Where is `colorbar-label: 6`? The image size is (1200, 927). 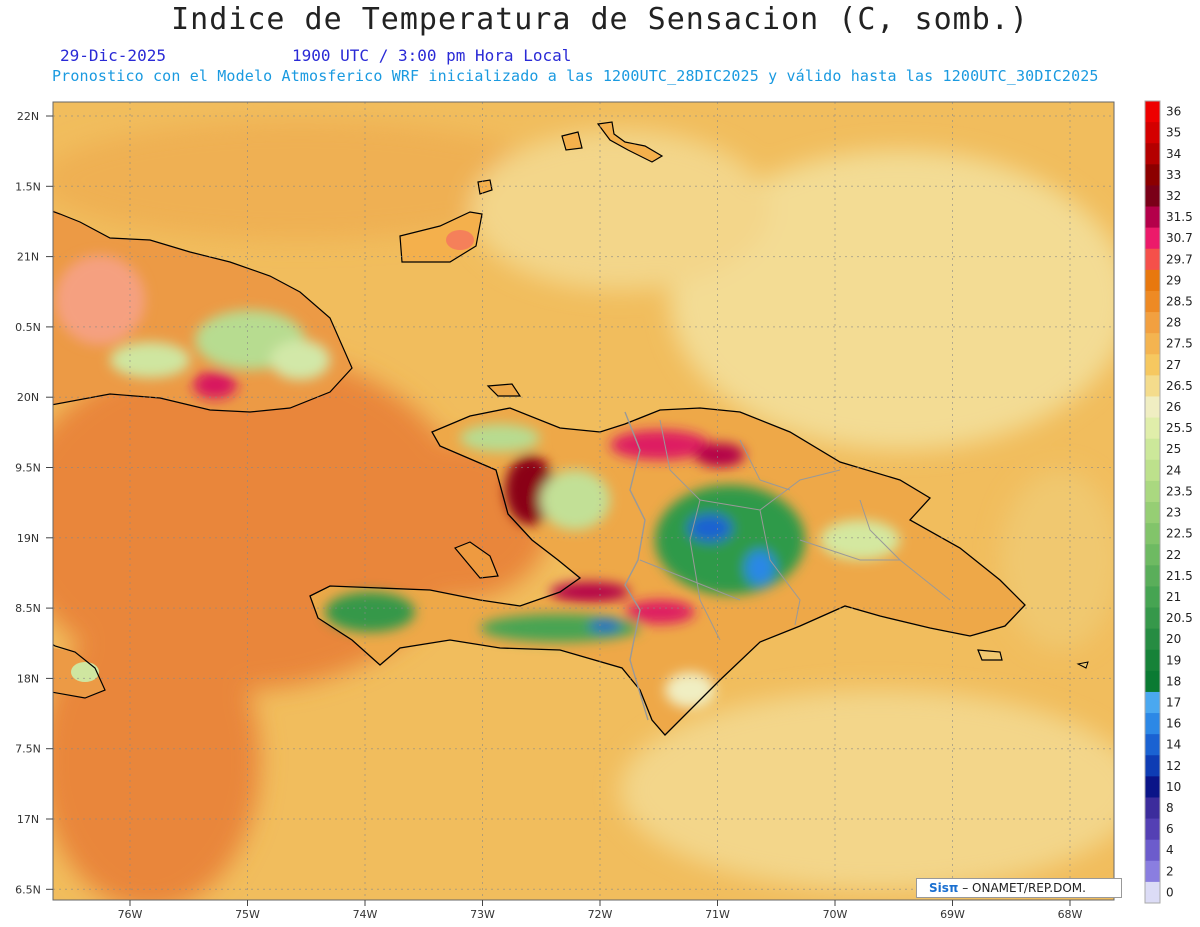 colorbar-label: 6 is located at coordinates (1170, 829).